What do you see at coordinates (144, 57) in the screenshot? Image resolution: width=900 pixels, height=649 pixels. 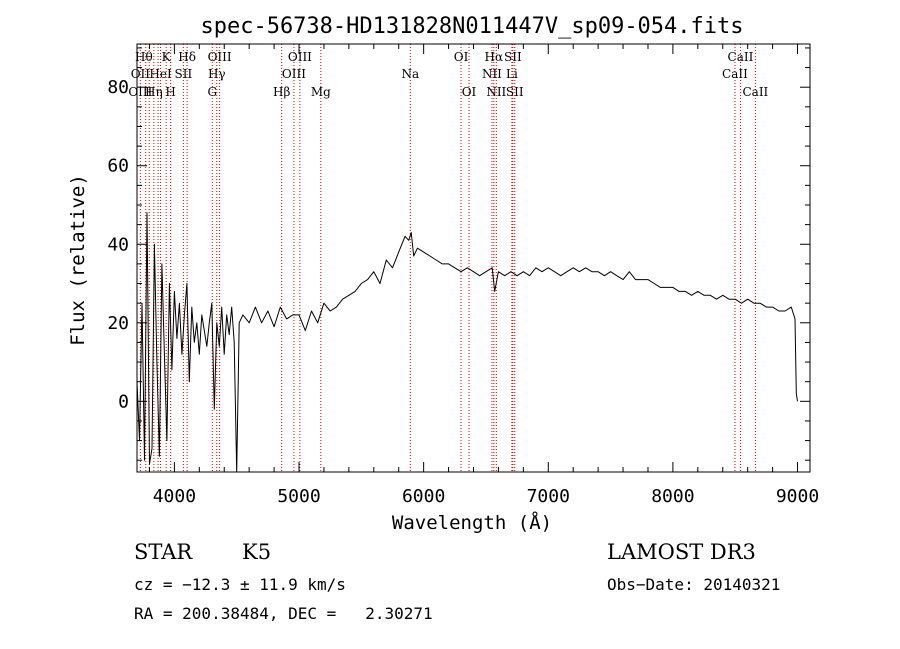 I see `line-label: Hθ` at bounding box center [144, 57].